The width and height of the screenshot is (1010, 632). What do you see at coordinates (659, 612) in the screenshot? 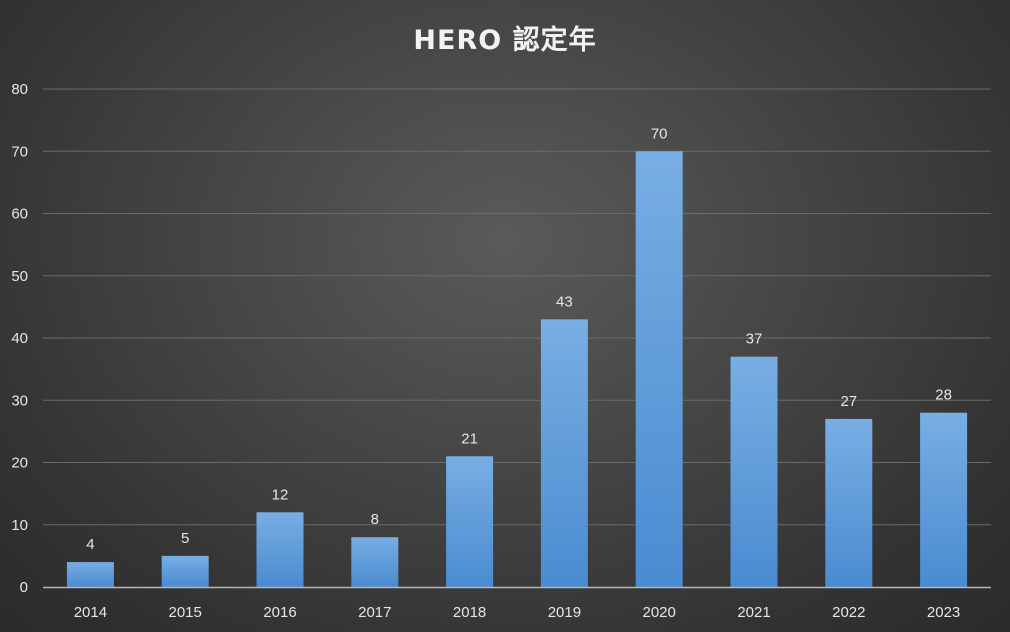
I see `x-tick-label: 2020` at bounding box center [659, 612].